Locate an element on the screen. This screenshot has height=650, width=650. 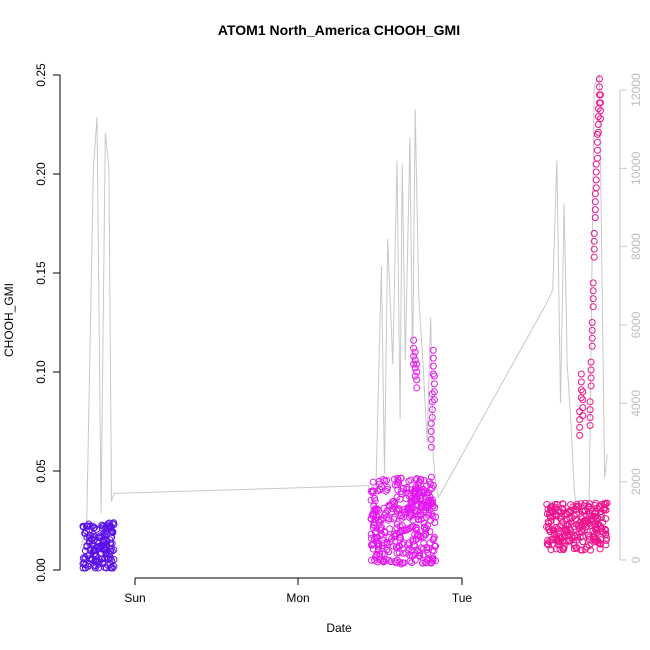
y-left-tick-label: 0.25 is located at coordinates (41, 75).